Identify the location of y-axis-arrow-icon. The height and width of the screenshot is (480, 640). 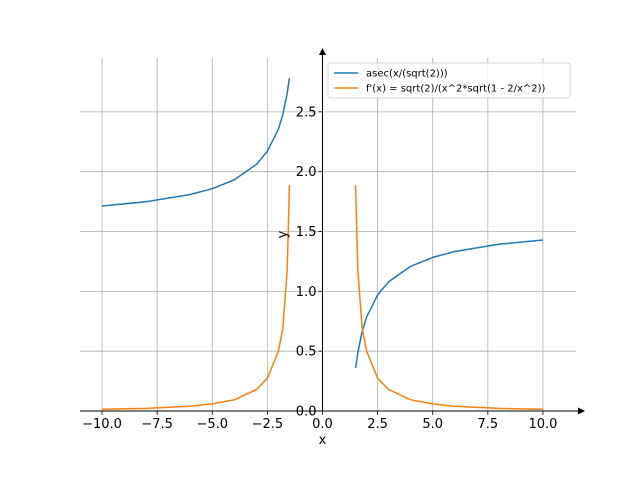
(322, 51).